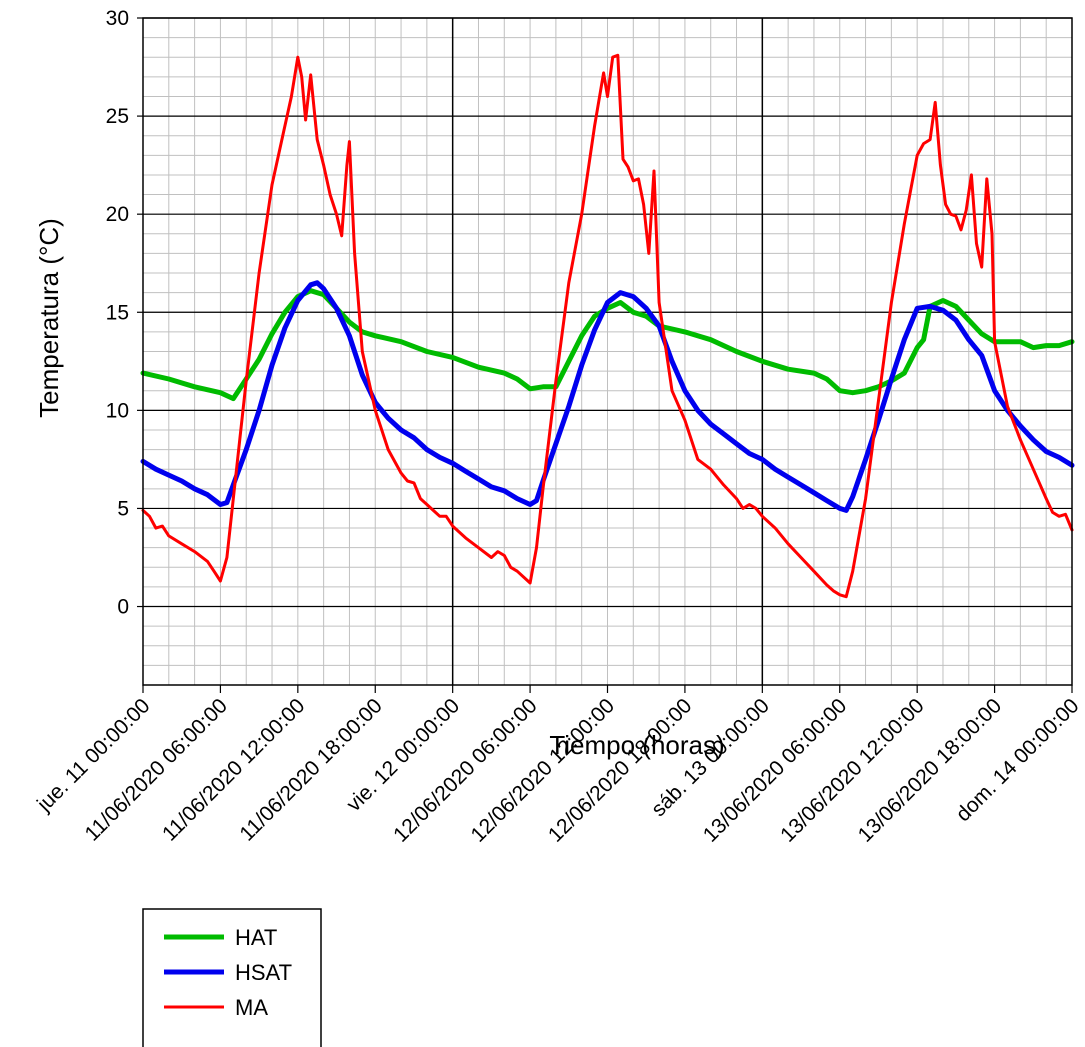 The image size is (1085, 1047). What do you see at coordinates (156, 769) in the screenshot?
I see `x-tick-label: 11/06/2020 06:00:00` at bounding box center [156, 769].